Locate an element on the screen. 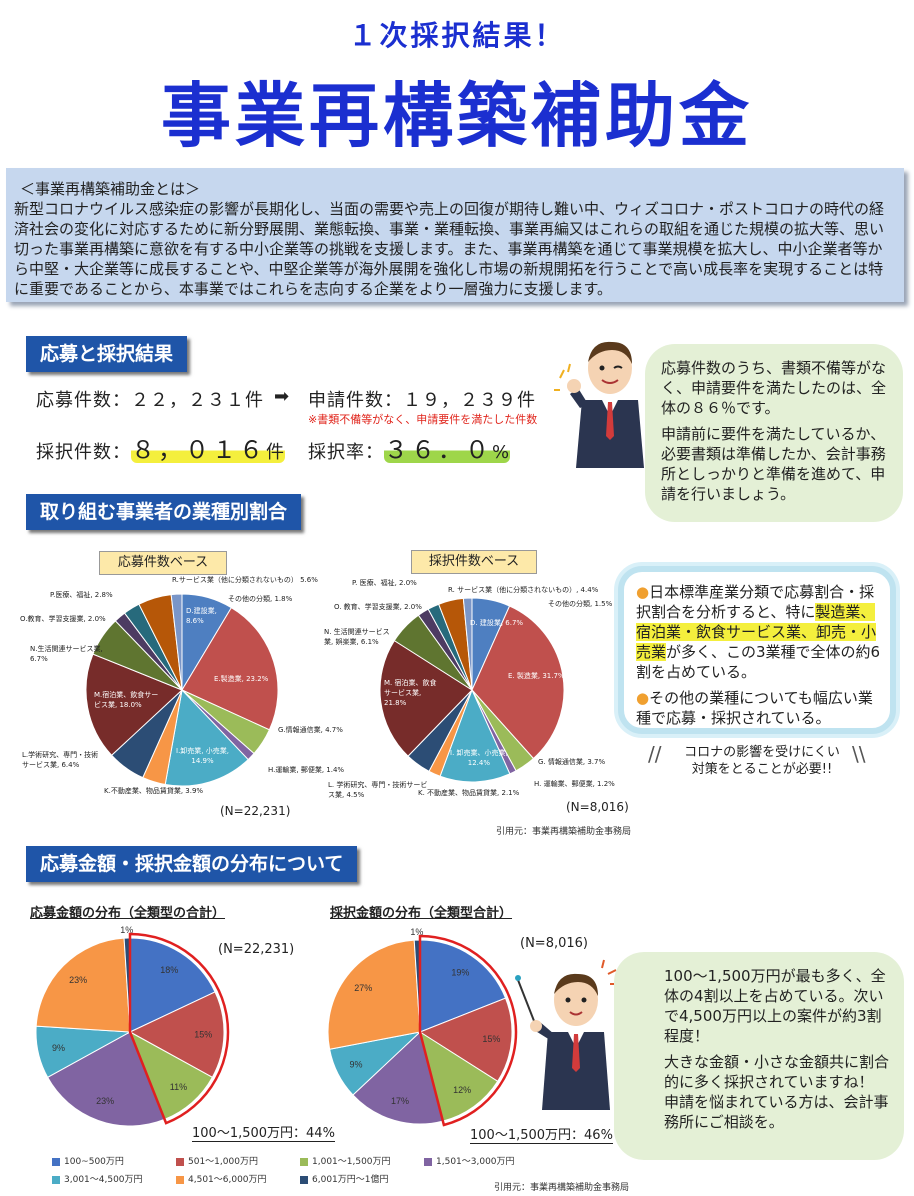  legend-label: 1,001～1,500万円 is located at coordinates (351, 1162).